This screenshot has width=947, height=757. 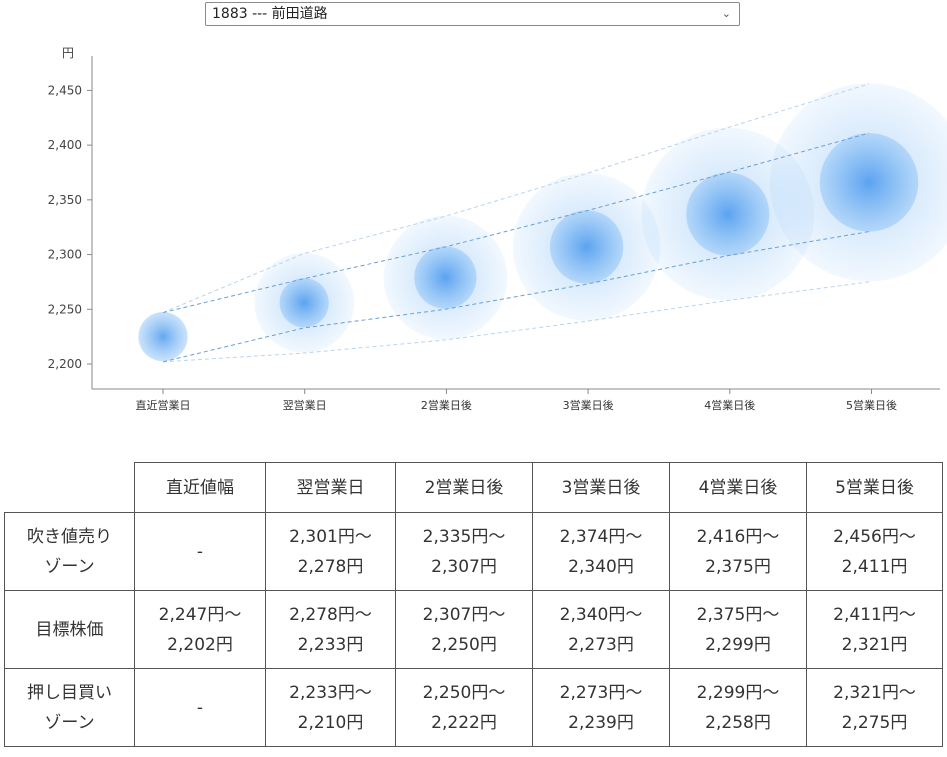 What do you see at coordinates (464, 487) in the screenshot?
I see `table-header-cell: 2営業日後` at bounding box center [464, 487].